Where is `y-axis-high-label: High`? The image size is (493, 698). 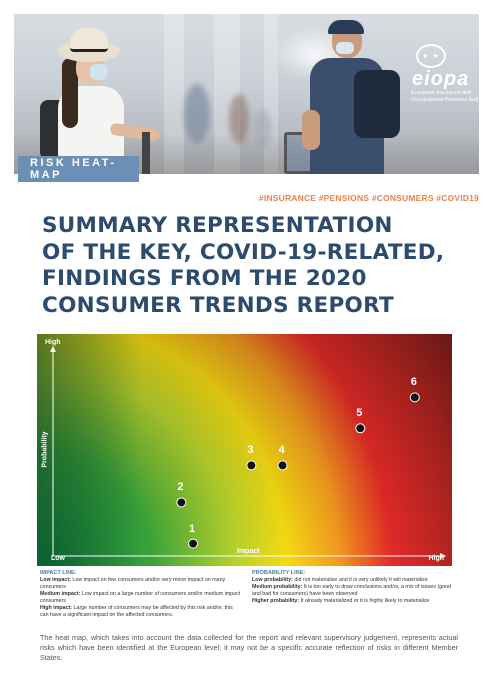 y-axis-high-label: High is located at coordinates (53, 342).